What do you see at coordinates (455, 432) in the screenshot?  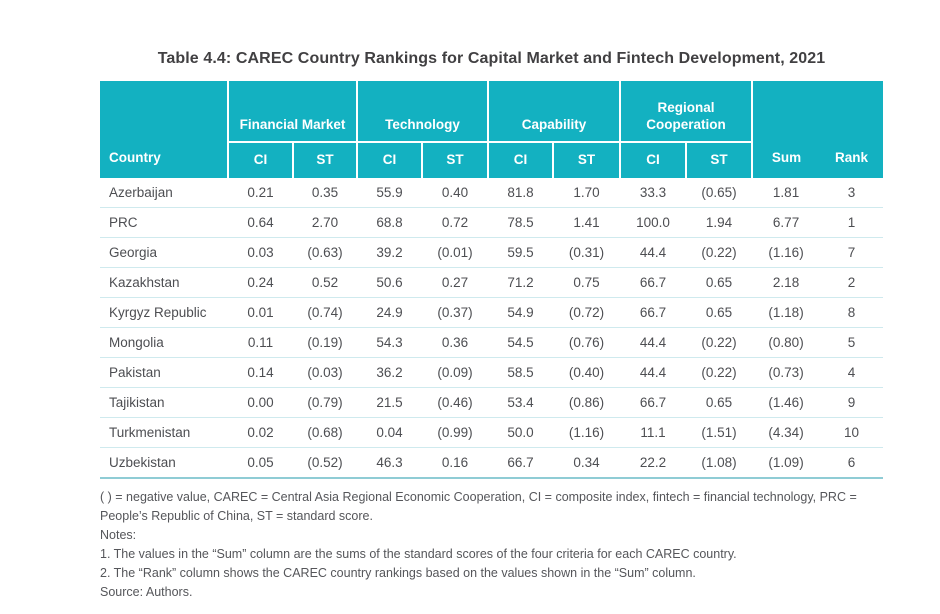 I see `value-cell: (0.99)` at bounding box center [455, 432].